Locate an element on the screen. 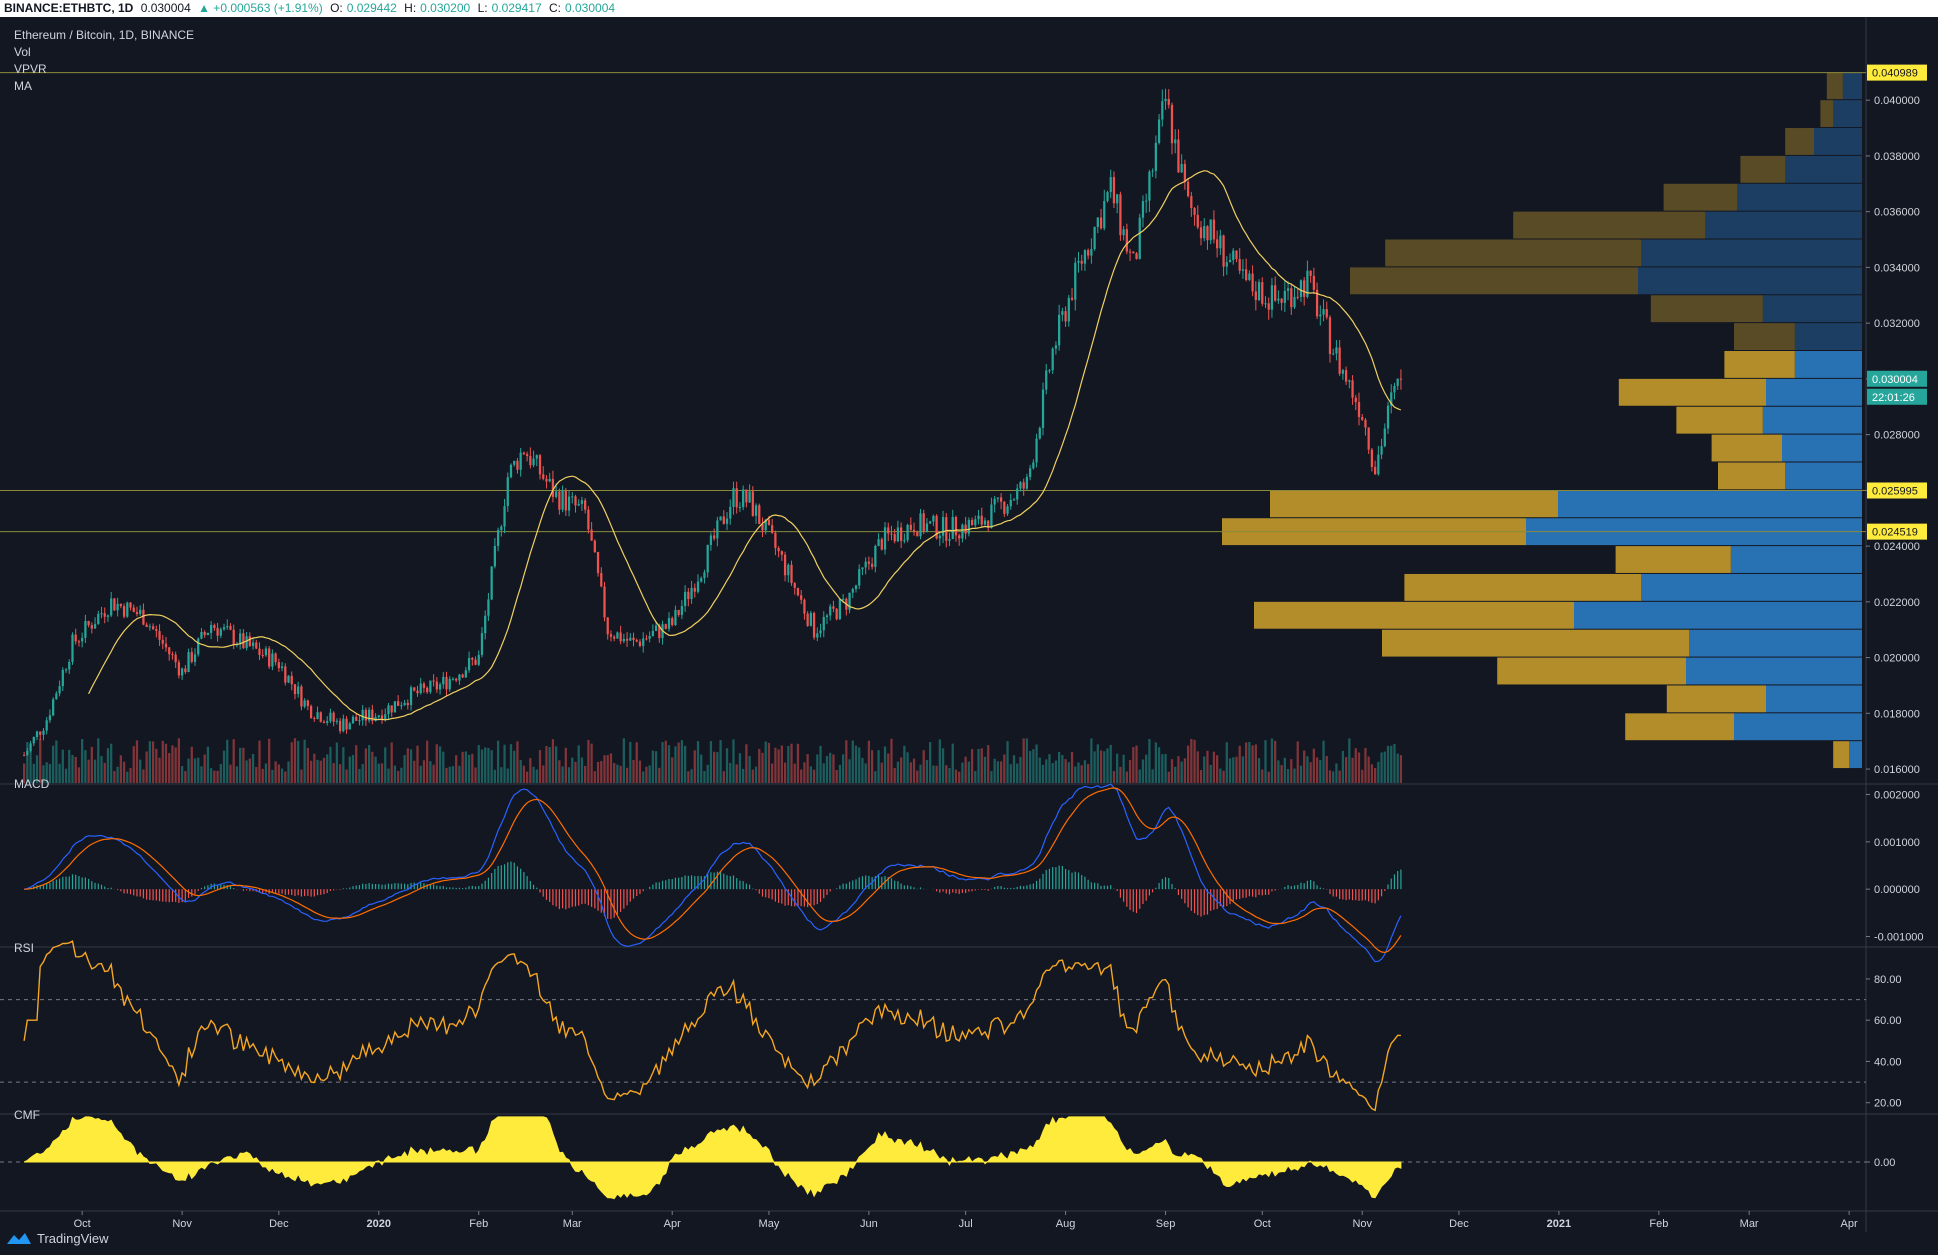  rsi-label: RSI is located at coordinates (24, 948).